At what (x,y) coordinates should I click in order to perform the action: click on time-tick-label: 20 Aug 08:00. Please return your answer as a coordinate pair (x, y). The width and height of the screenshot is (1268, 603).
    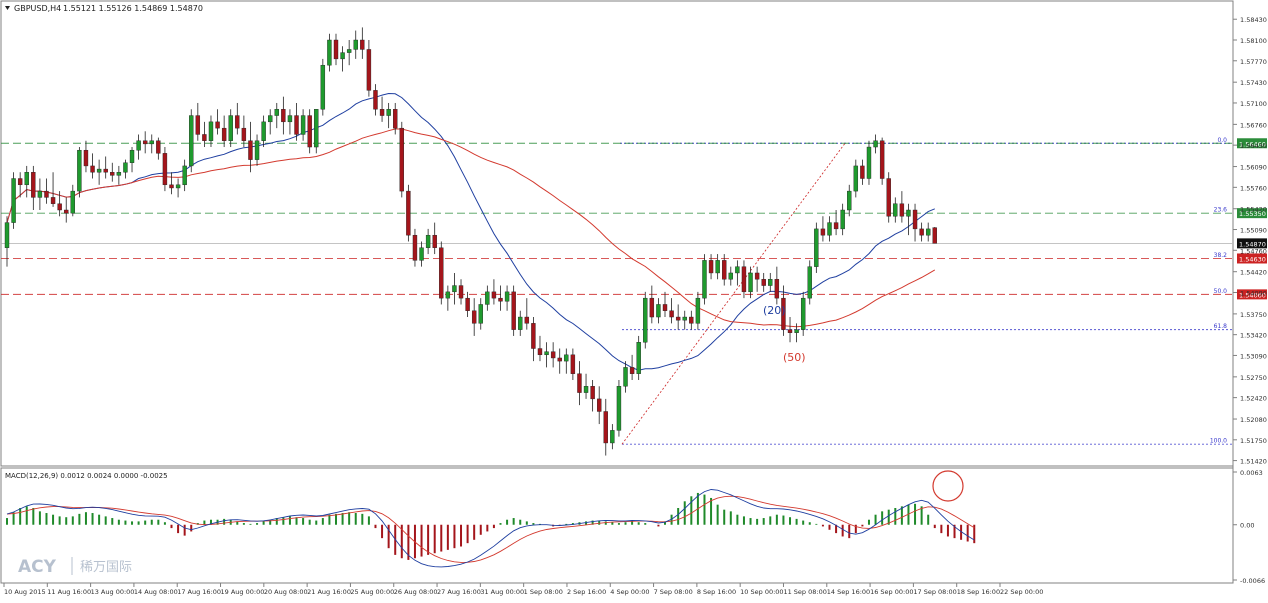
    Looking at the image, I should click on (286, 592).